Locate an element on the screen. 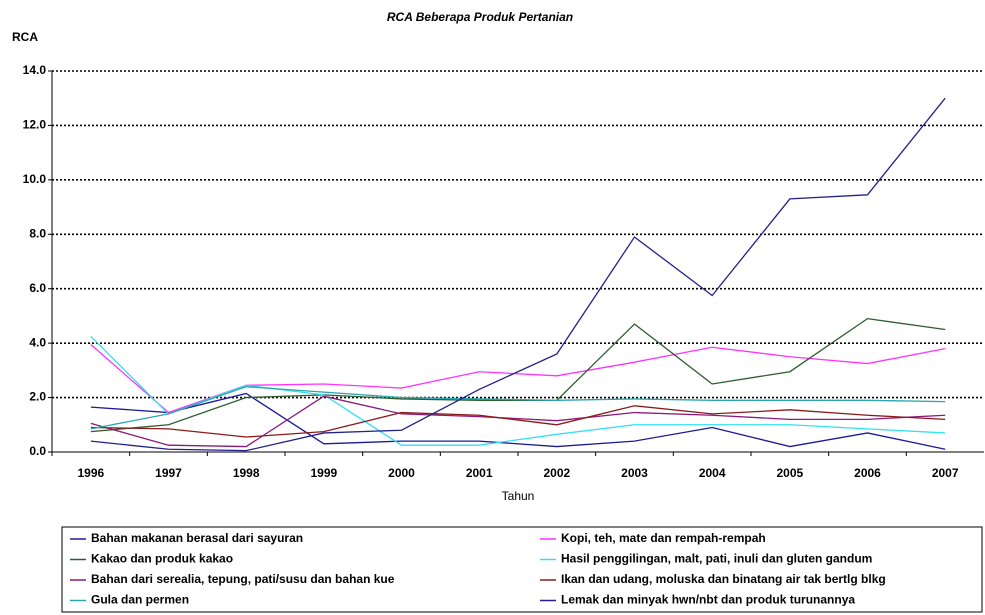 The width and height of the screenshot is (985, 615). legend-box is located at coordinates (522, 569).